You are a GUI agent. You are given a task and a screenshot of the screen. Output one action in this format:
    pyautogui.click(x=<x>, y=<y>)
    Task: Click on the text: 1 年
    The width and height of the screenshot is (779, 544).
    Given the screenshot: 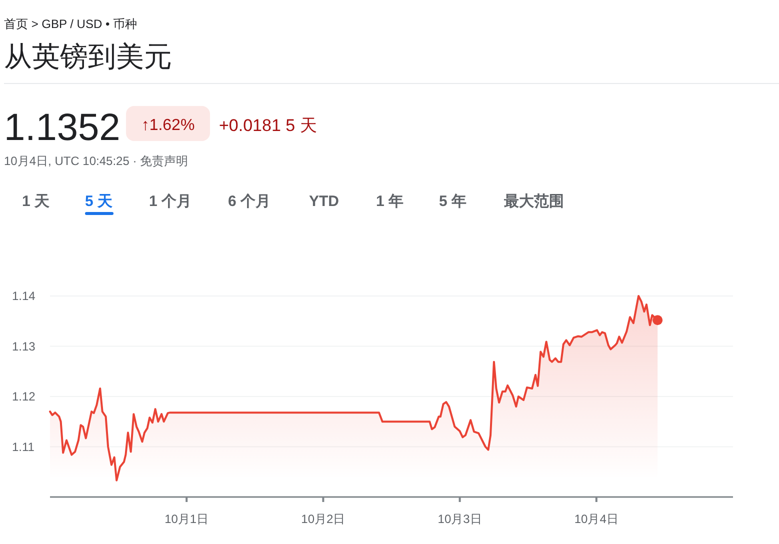 What is the action you would take?
    pyautogui.click(x=390, y=201)
    